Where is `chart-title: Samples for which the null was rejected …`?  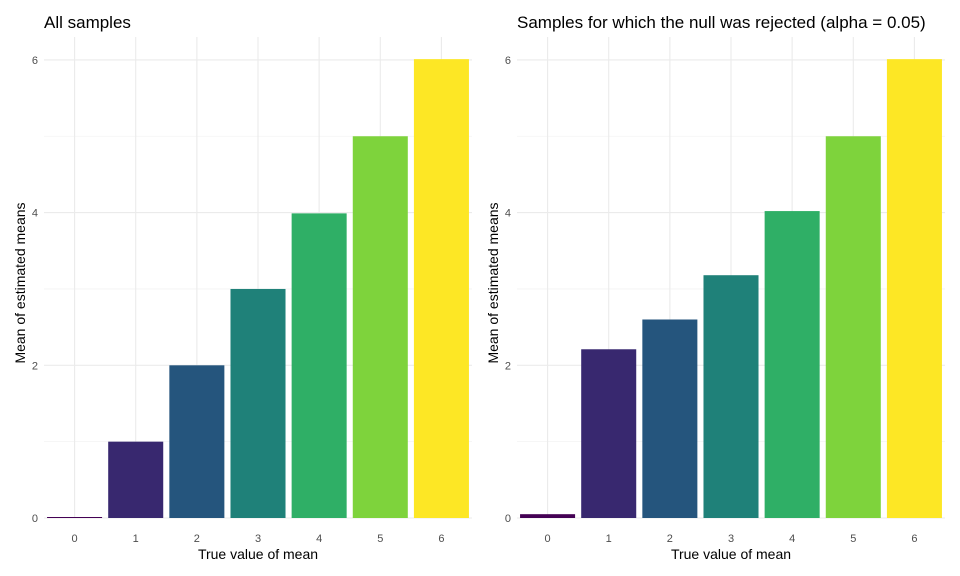 chart-title: Samples for which the null was rejected … is located at coordinates (721, 22).